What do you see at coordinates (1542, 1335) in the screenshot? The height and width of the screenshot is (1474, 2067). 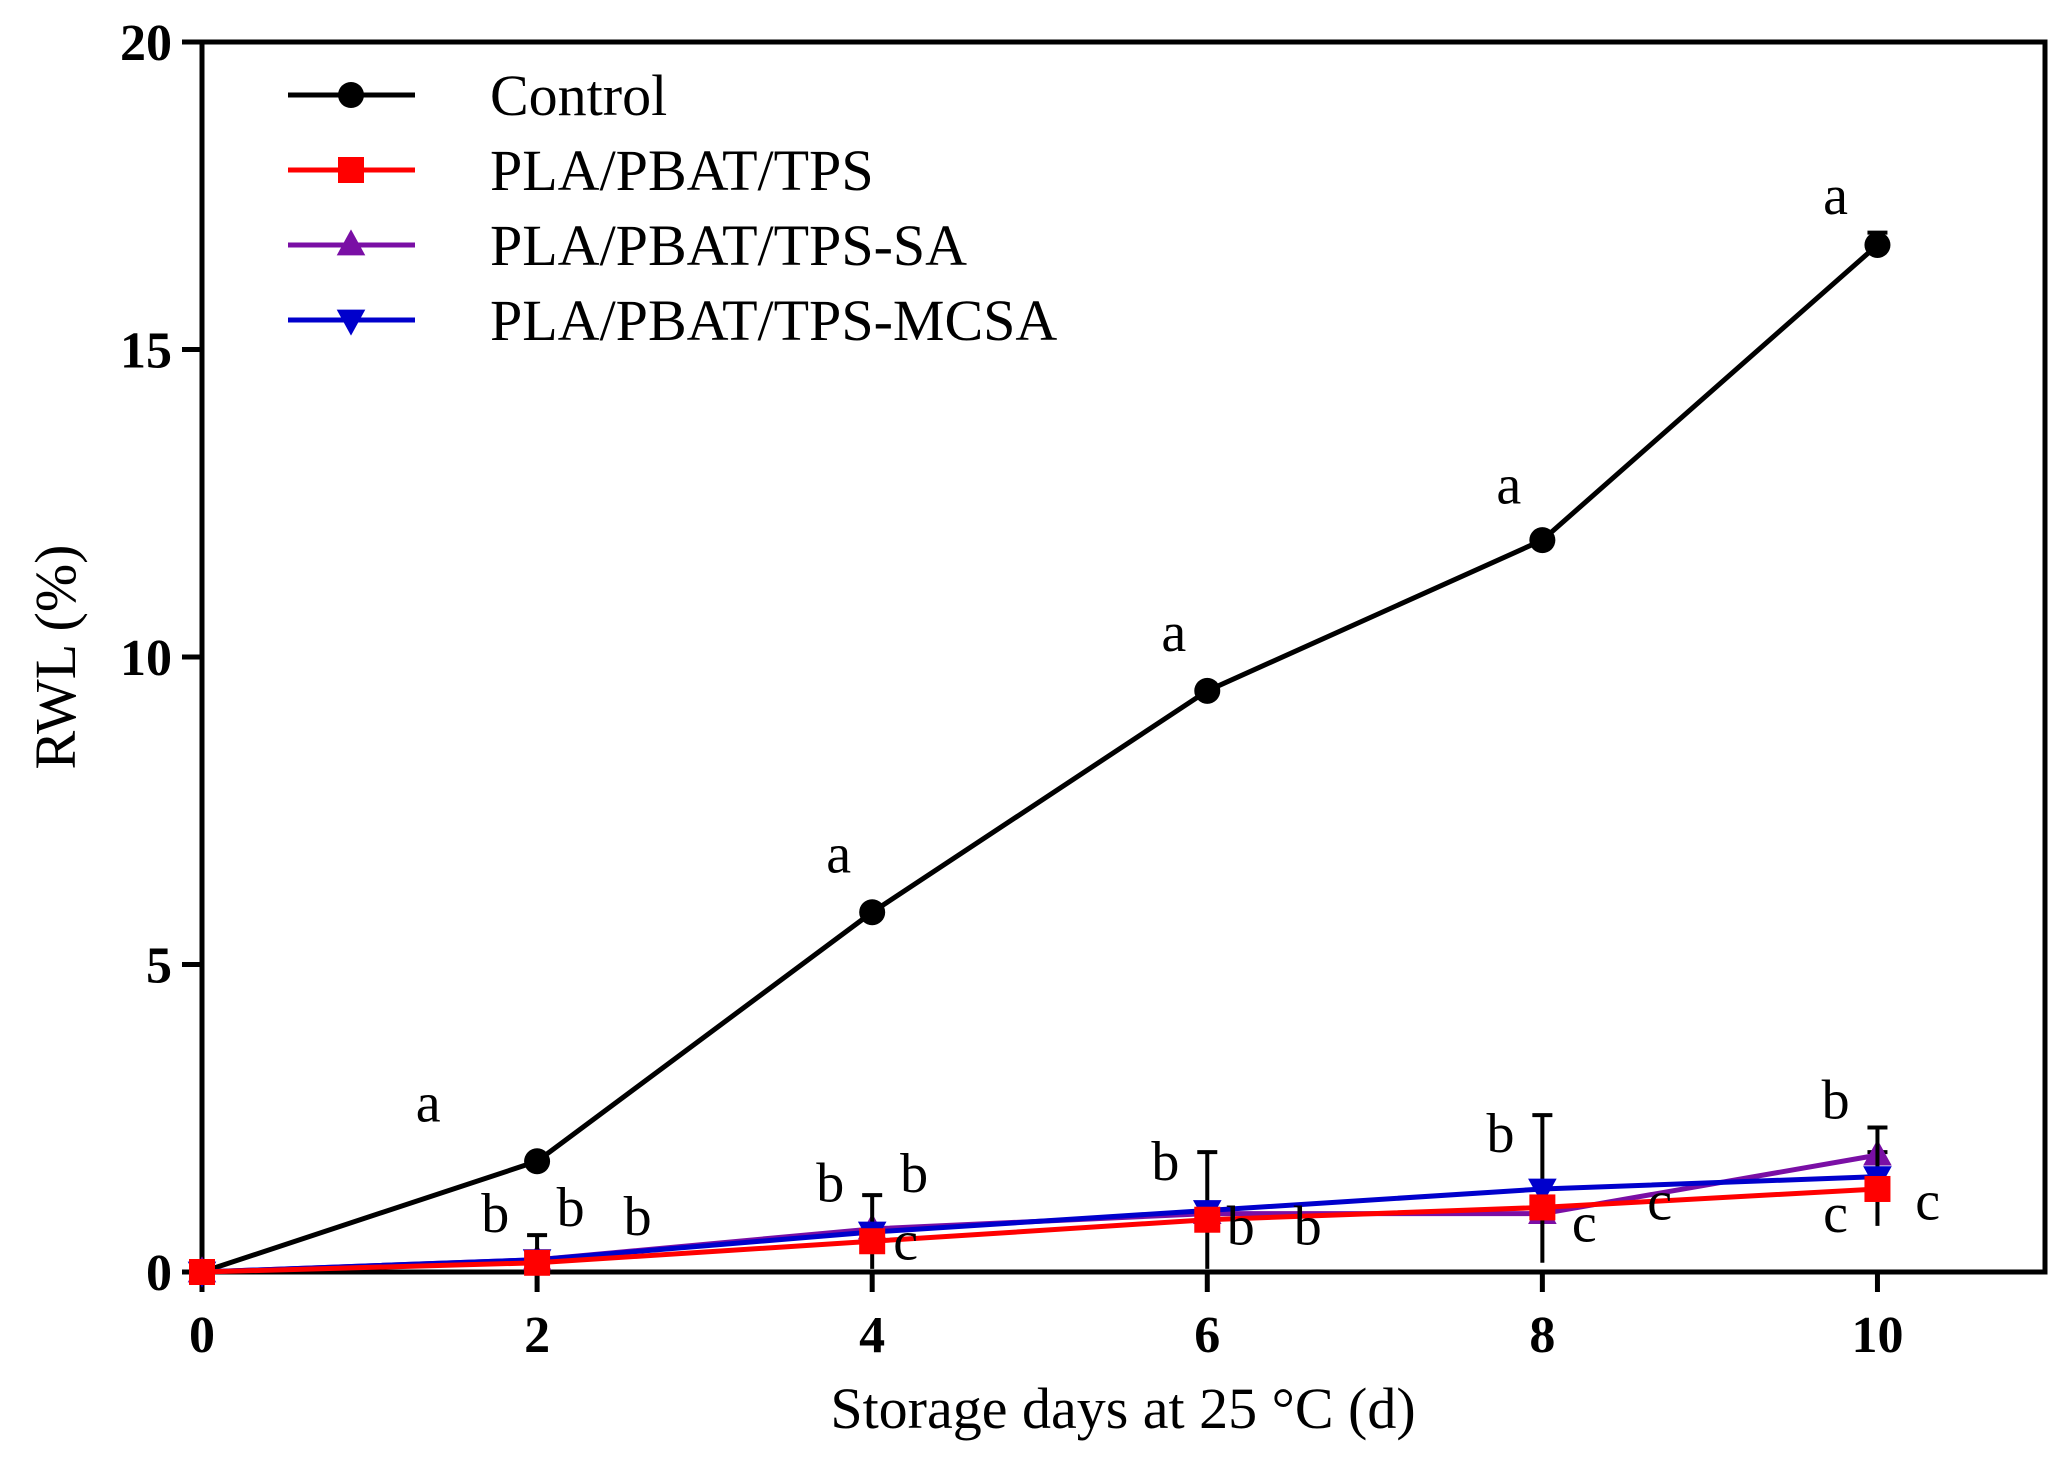 I see `x-tick-label: 8` at bounding box center [1542, 1335].